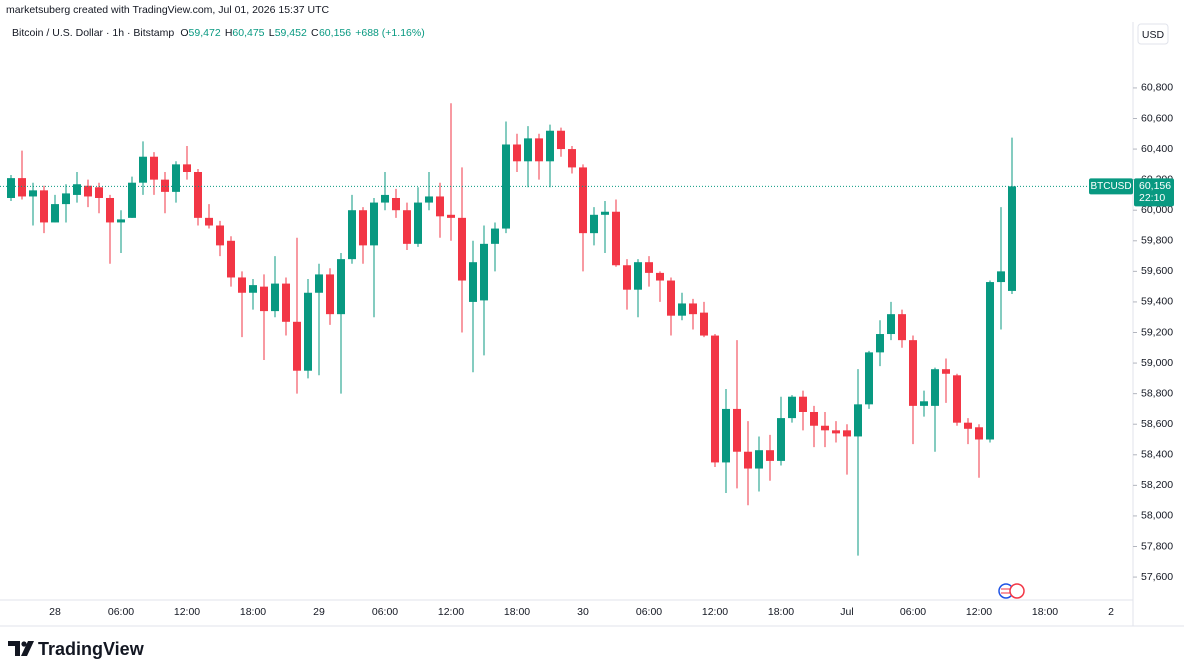  Describe the element at coordinates (1157, 271) in the screenshot. I see `y-tick-label: 59,600` at that location.